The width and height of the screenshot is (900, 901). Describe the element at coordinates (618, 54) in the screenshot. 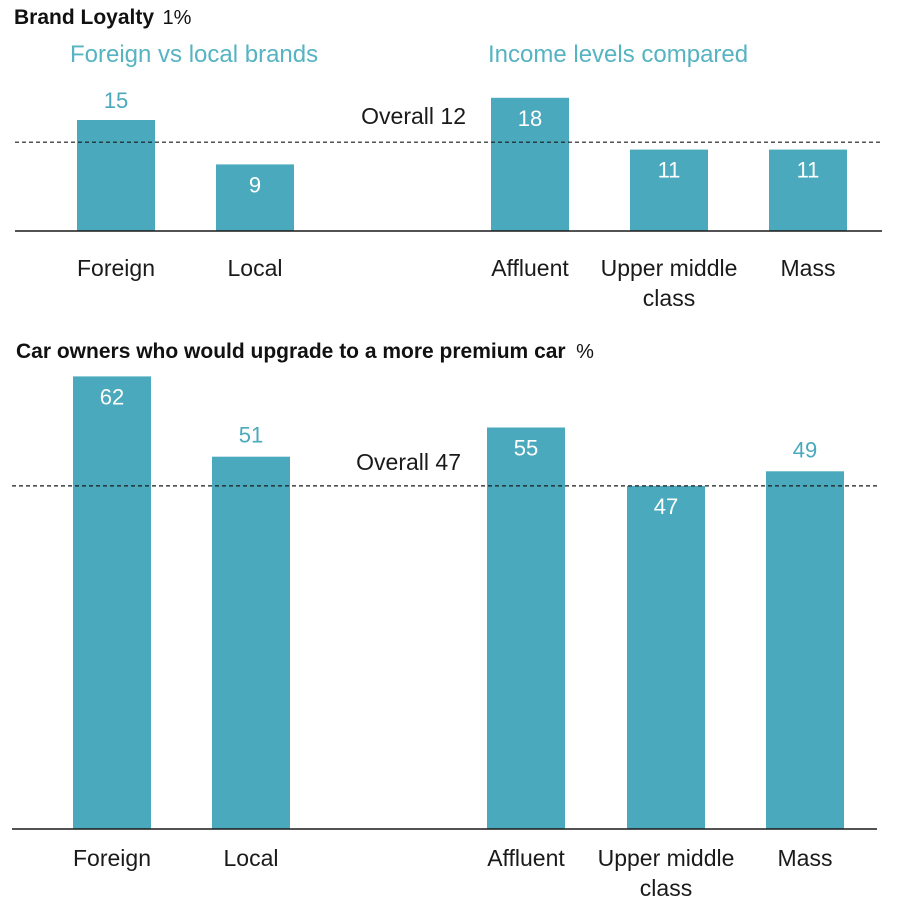

I see `chart1-group-label-income: Income levels compared` at that location.